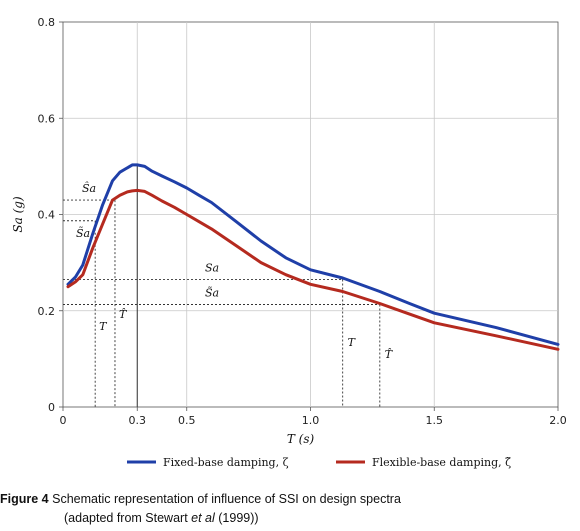 Image resolution: width=580 pixels, height=531 pixels. What do you see at coordinates (63, 420) in the screenshot?
I see `x-tick-label: 0` at bounding box center [63, 420].